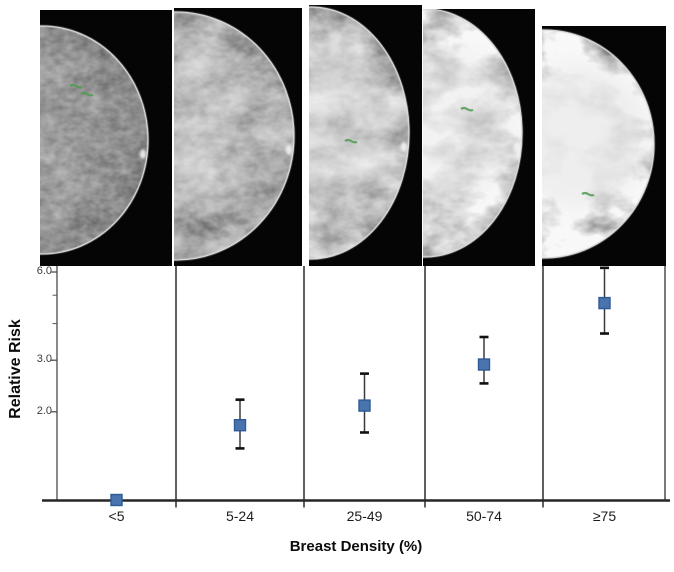  Describe the element at coordinates (44, 271) in the screenshot. I see `y-tick-label: 6.0` at that location.